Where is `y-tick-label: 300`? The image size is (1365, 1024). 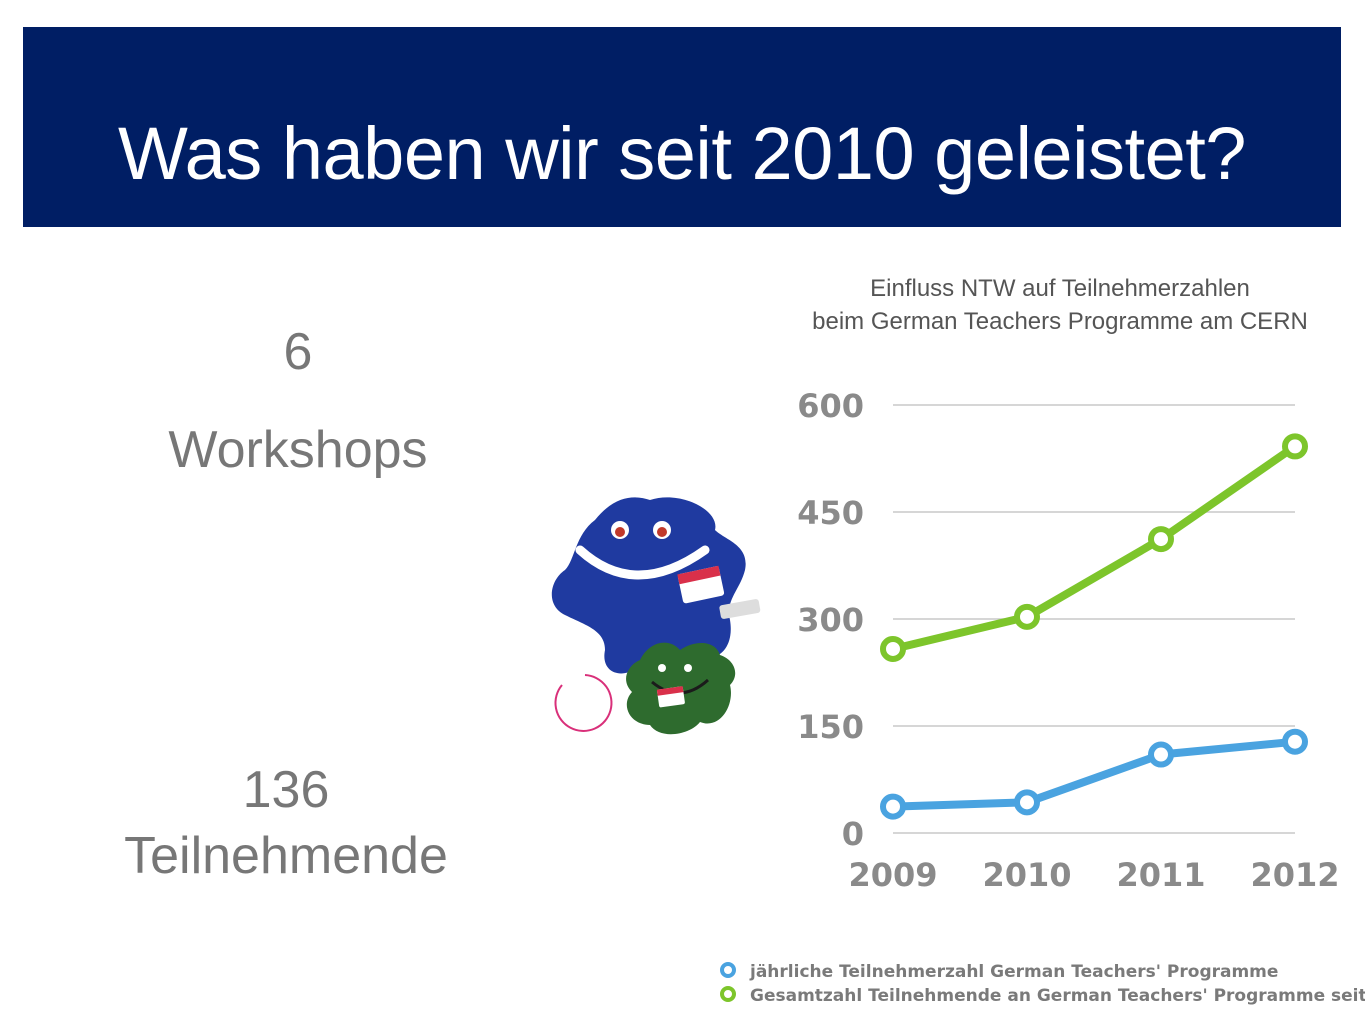
y-tick-label: 300 is located at coordinates (830, 620).